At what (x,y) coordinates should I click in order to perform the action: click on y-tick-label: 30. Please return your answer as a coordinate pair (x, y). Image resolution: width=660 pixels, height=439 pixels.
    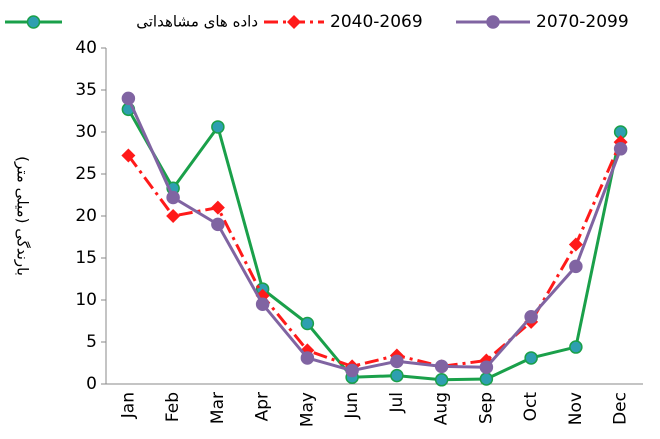
    Looking at the image, I should click on (86, 132).